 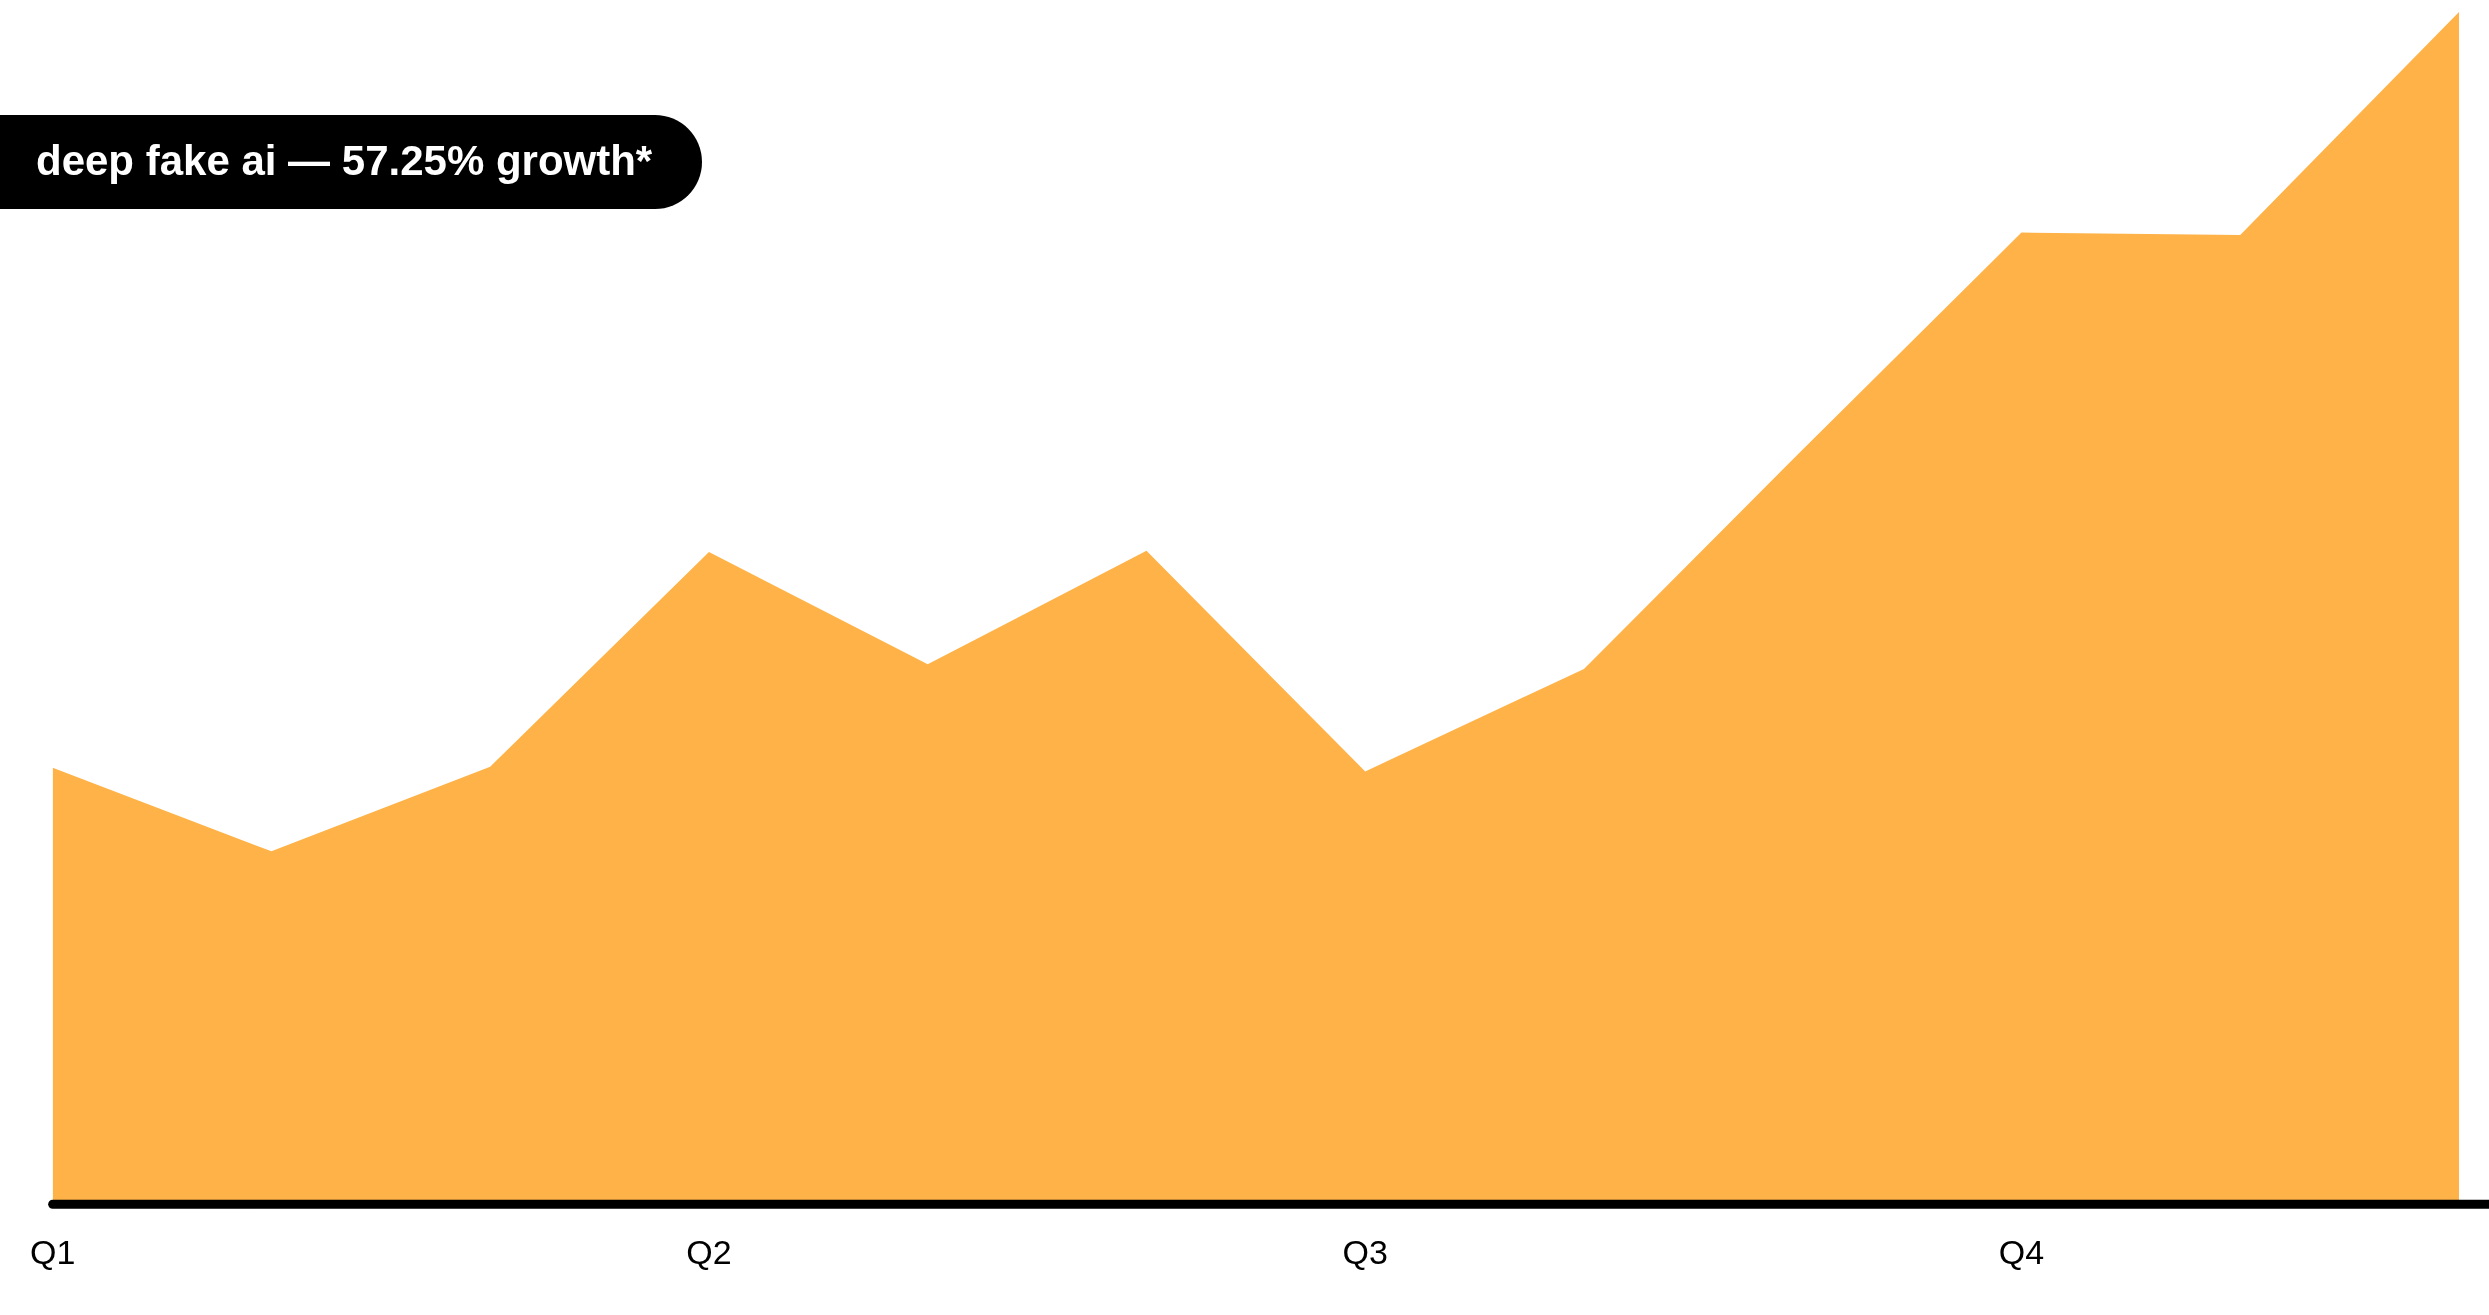 I want to click on x-tick-label: Q2, so click(x=709, y=1251).